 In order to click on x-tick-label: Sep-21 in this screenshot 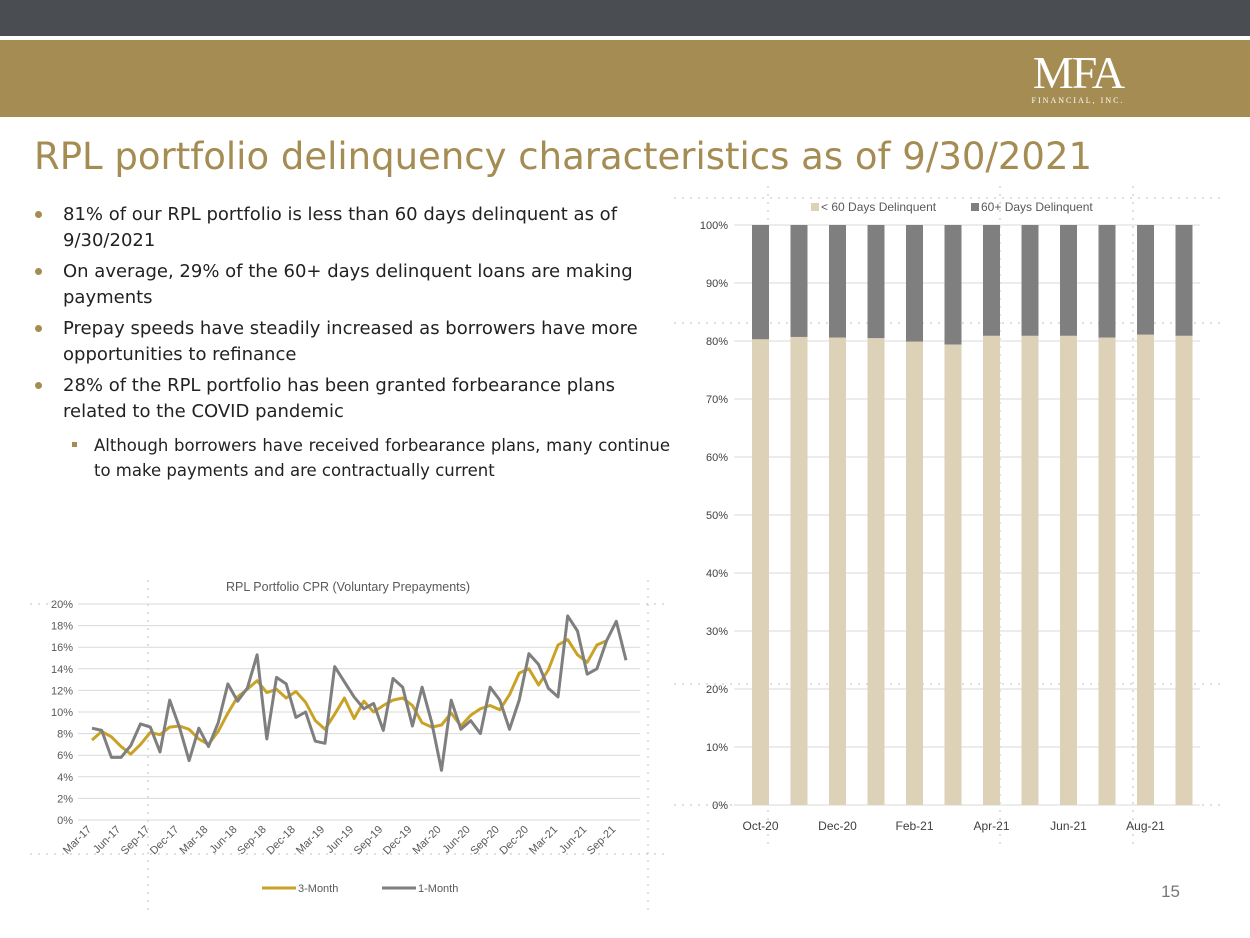, I will do `click(602, 841)`.